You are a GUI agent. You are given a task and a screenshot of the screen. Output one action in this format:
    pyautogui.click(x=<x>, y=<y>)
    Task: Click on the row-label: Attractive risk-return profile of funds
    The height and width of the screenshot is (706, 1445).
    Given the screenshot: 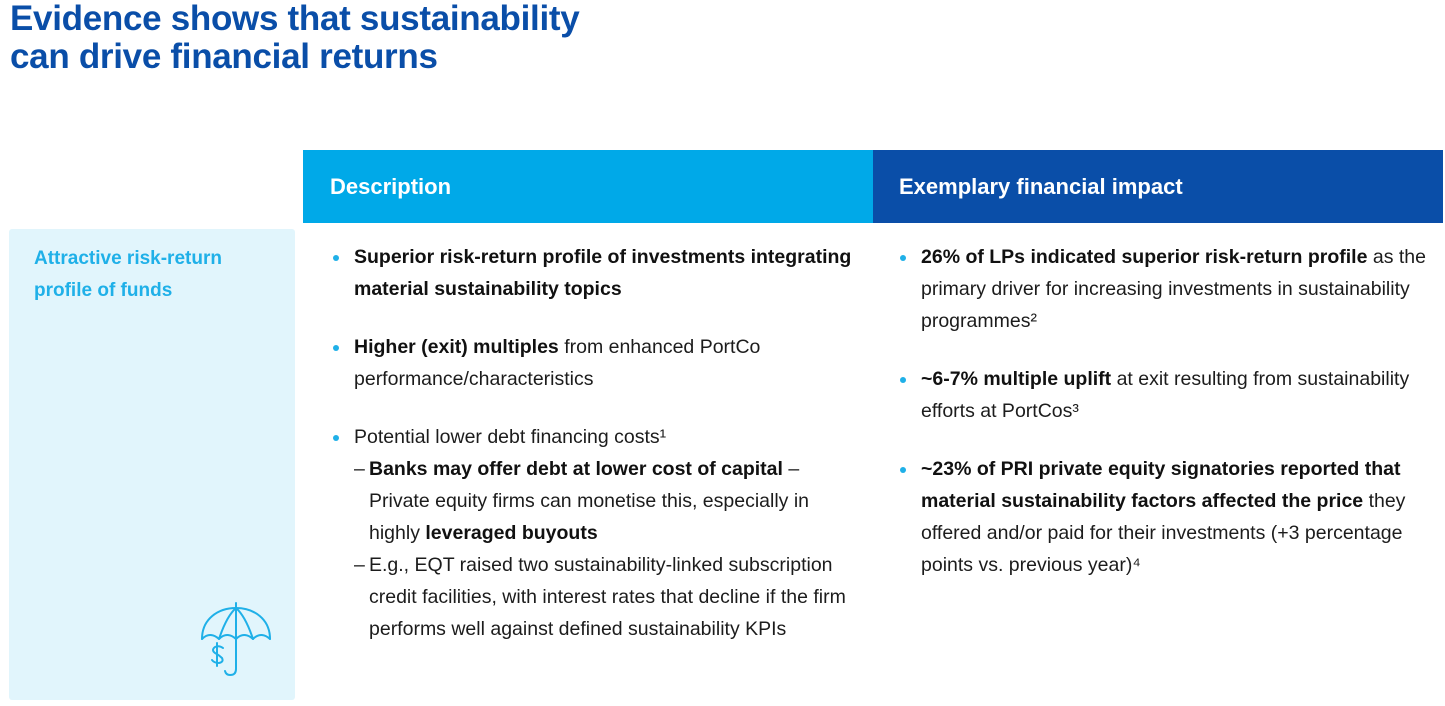 What is the action you would take?
    pyautogui.click(x=128, y=274)
    